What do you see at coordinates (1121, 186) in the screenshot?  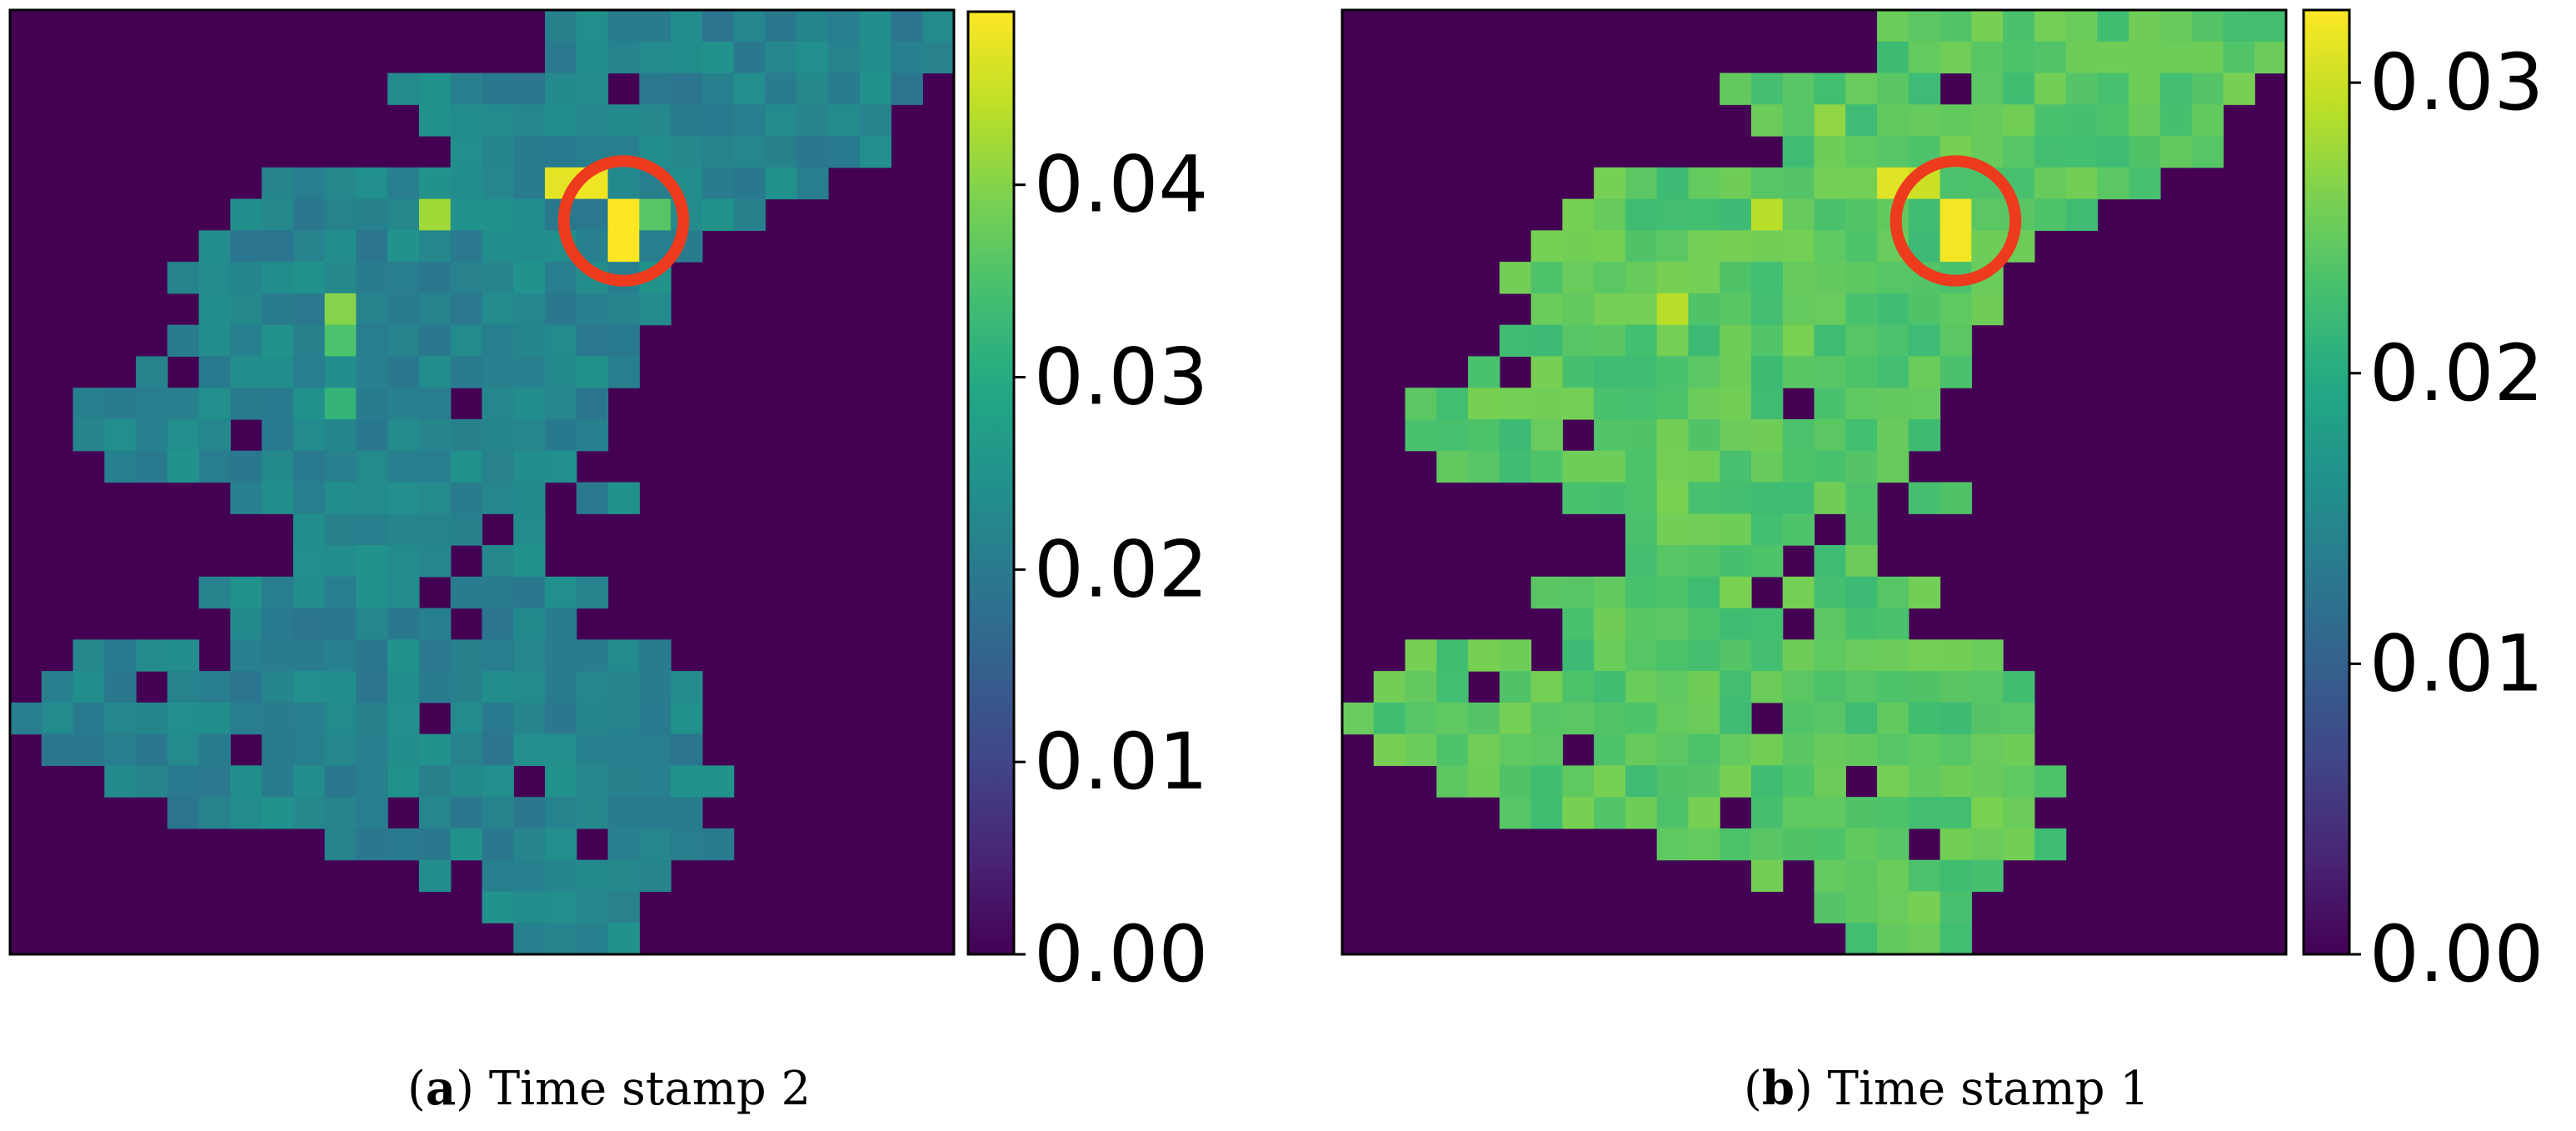 I see `colorbar-tick-label: 0.04` at bounding box center [1121, 186].